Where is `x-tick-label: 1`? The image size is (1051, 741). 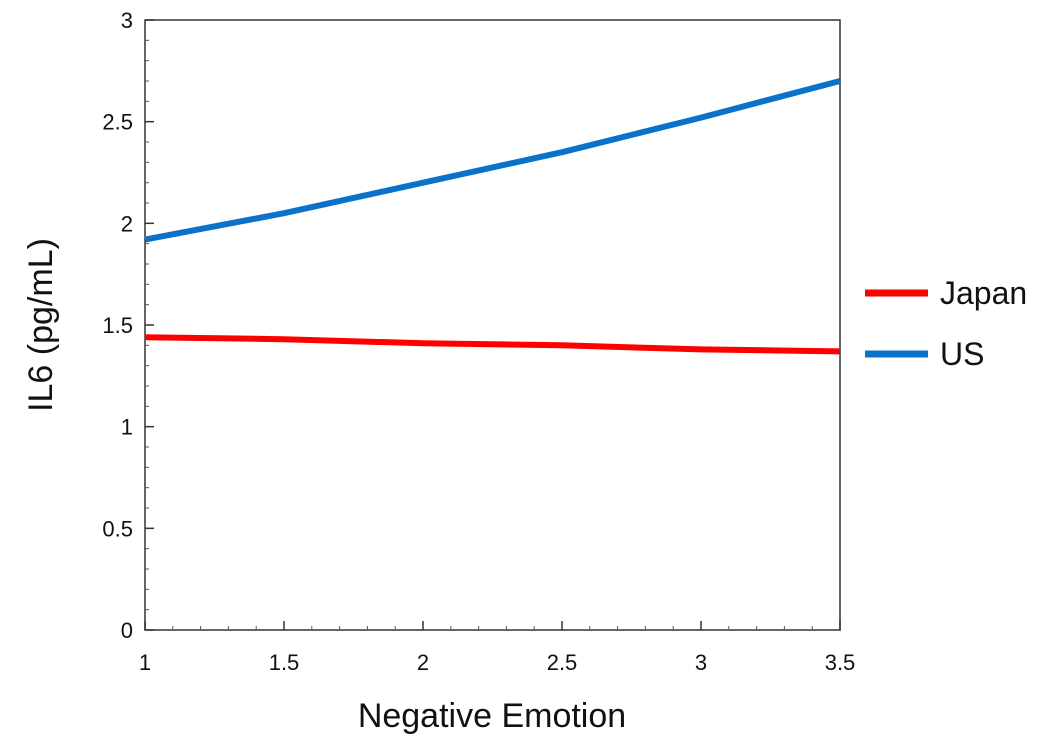 x-tick-label: 1 is located at coordinates (145, 662).